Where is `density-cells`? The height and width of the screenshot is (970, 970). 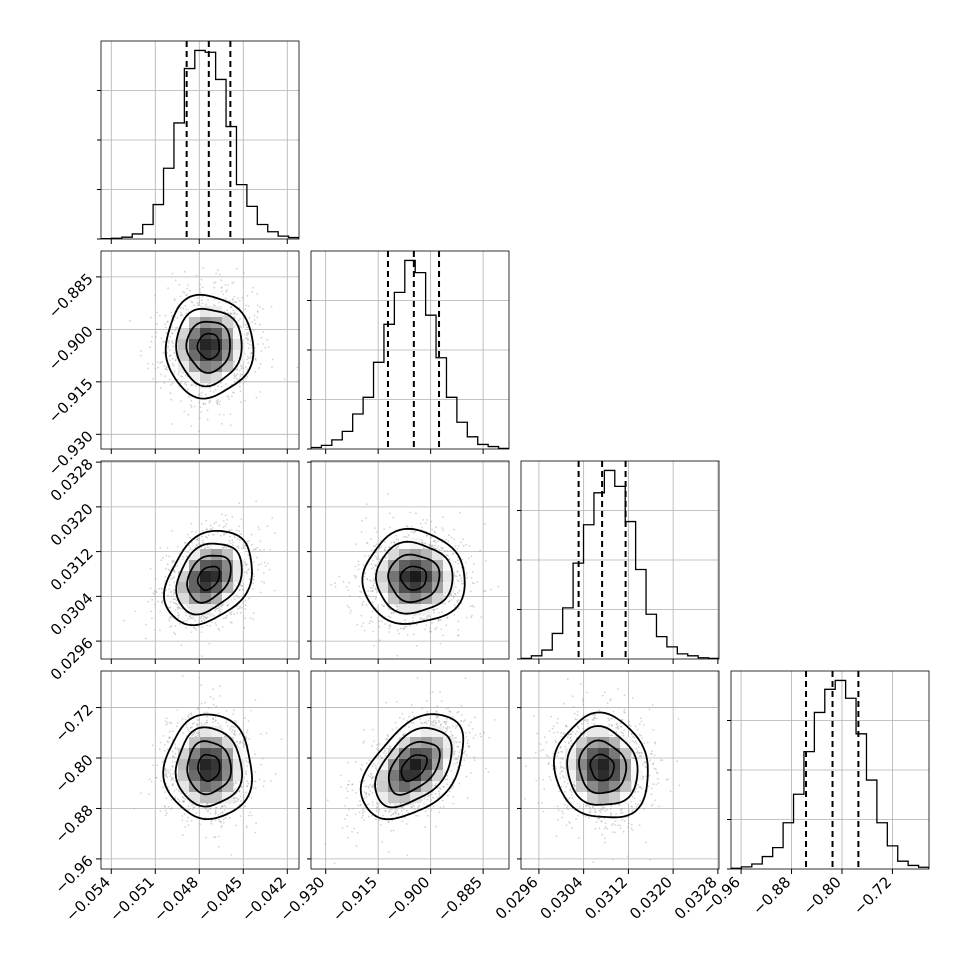 density-cells is located at coordinates (604, 765).